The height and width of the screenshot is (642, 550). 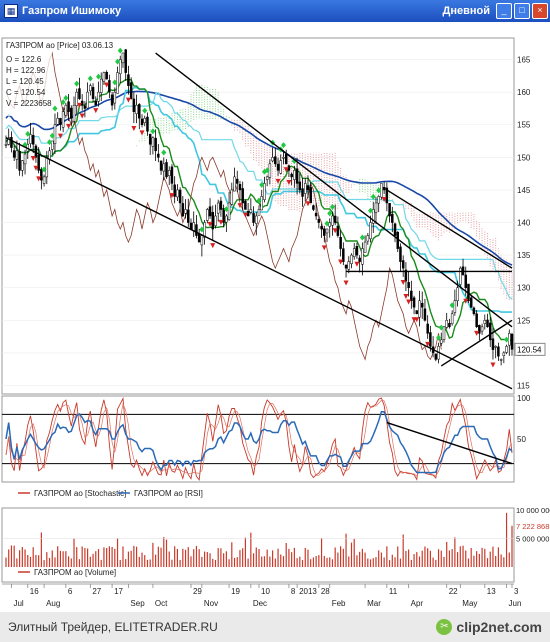 I want to click on price-tick-label: 135, so click(x=524, y=255).